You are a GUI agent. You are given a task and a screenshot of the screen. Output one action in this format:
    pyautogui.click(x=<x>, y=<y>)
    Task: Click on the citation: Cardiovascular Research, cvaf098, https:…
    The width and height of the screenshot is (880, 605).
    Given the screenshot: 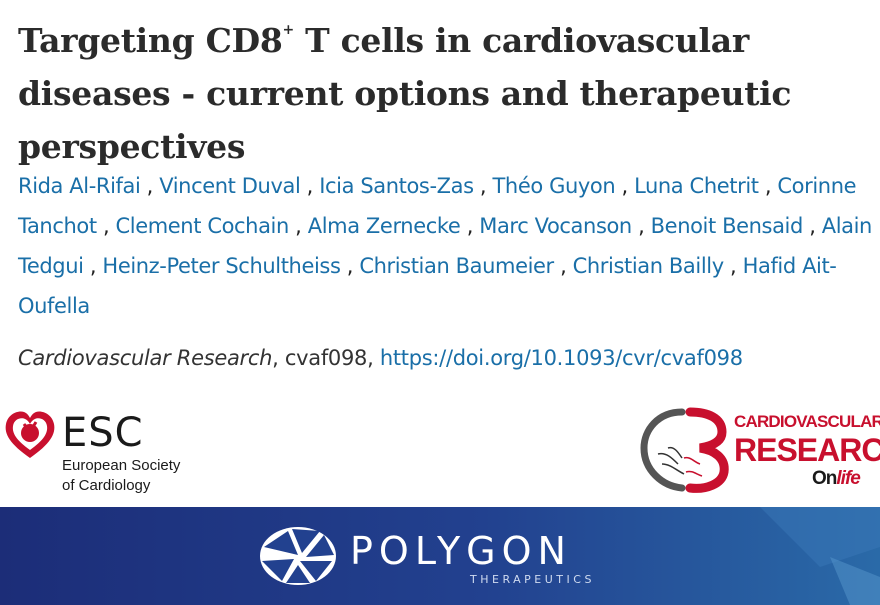 What is the action you would take?
    pyautogui.click(x=448, y=358)
    